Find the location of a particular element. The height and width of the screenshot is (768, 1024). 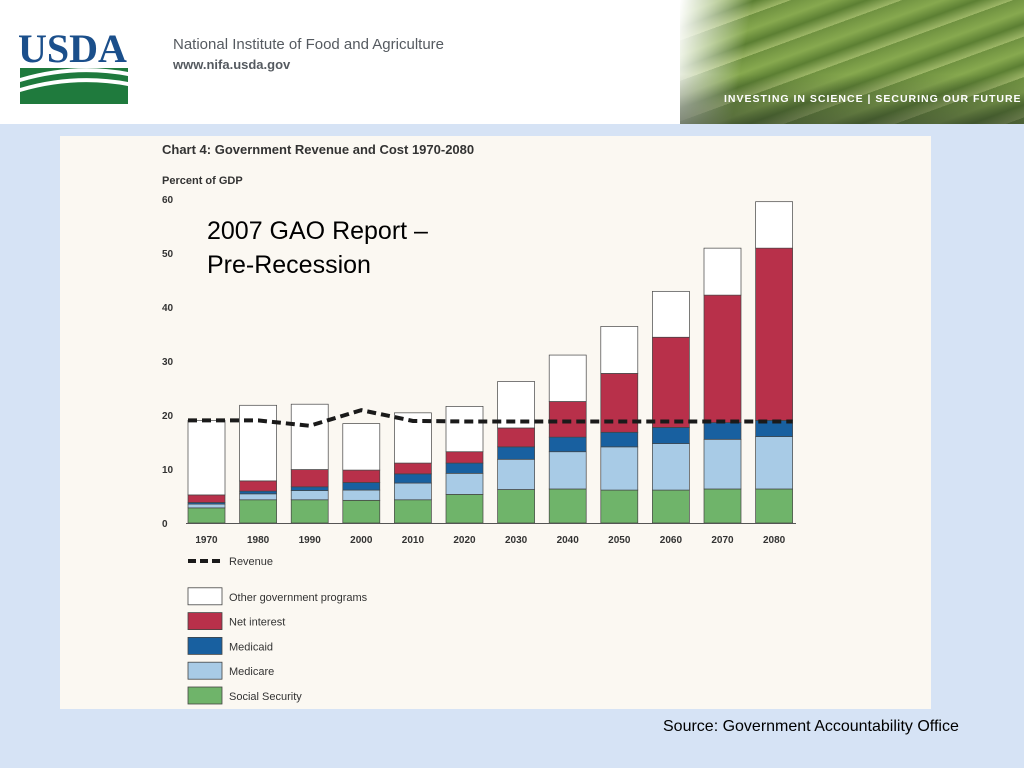

legend-label: Medicare is located at coordinates (251, 672).